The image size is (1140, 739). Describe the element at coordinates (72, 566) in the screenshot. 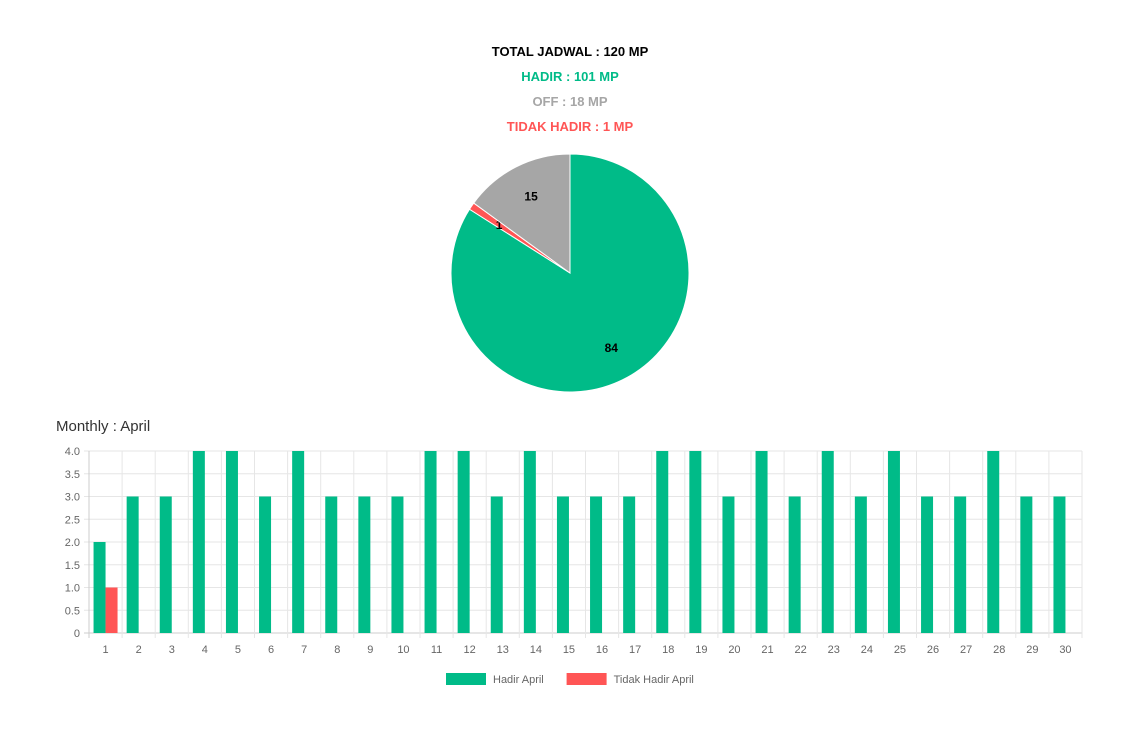

I see `y-tick-label: 1.5` at that location.